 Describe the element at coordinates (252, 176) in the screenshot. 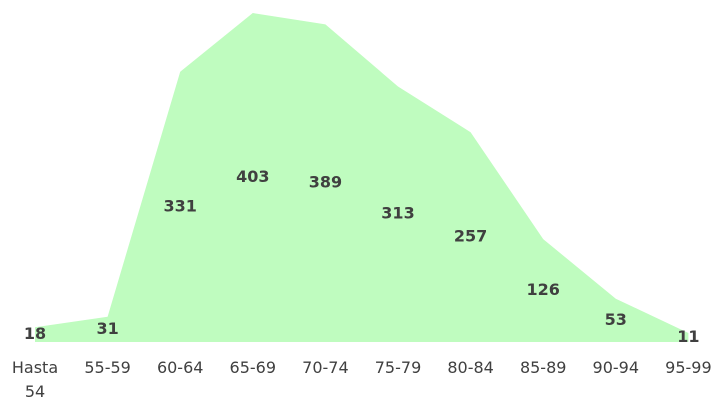

I see `data-label: 403` at that location.